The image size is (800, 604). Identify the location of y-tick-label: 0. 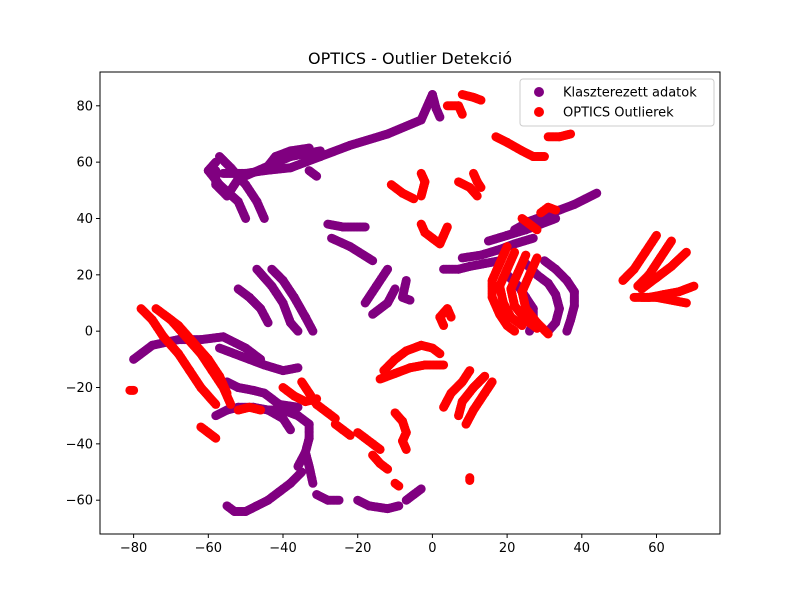
(89, 332).